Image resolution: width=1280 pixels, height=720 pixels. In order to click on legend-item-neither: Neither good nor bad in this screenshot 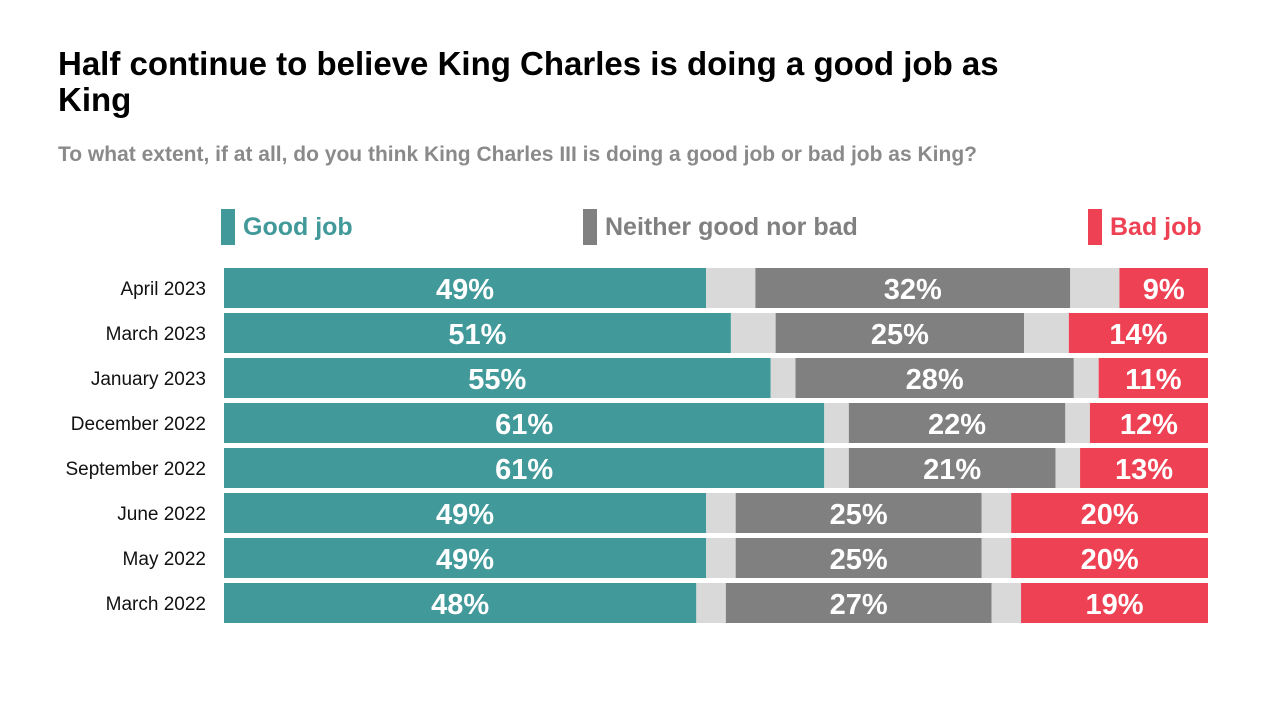, I will do `click(720, 227)`.